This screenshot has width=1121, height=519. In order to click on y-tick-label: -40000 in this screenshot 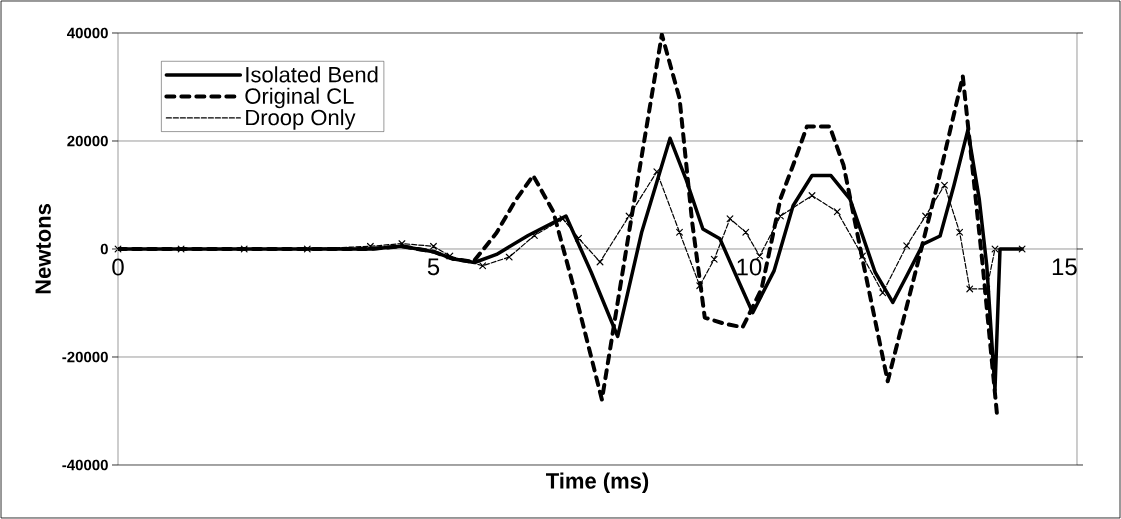, I will do `click(85, 465)`.